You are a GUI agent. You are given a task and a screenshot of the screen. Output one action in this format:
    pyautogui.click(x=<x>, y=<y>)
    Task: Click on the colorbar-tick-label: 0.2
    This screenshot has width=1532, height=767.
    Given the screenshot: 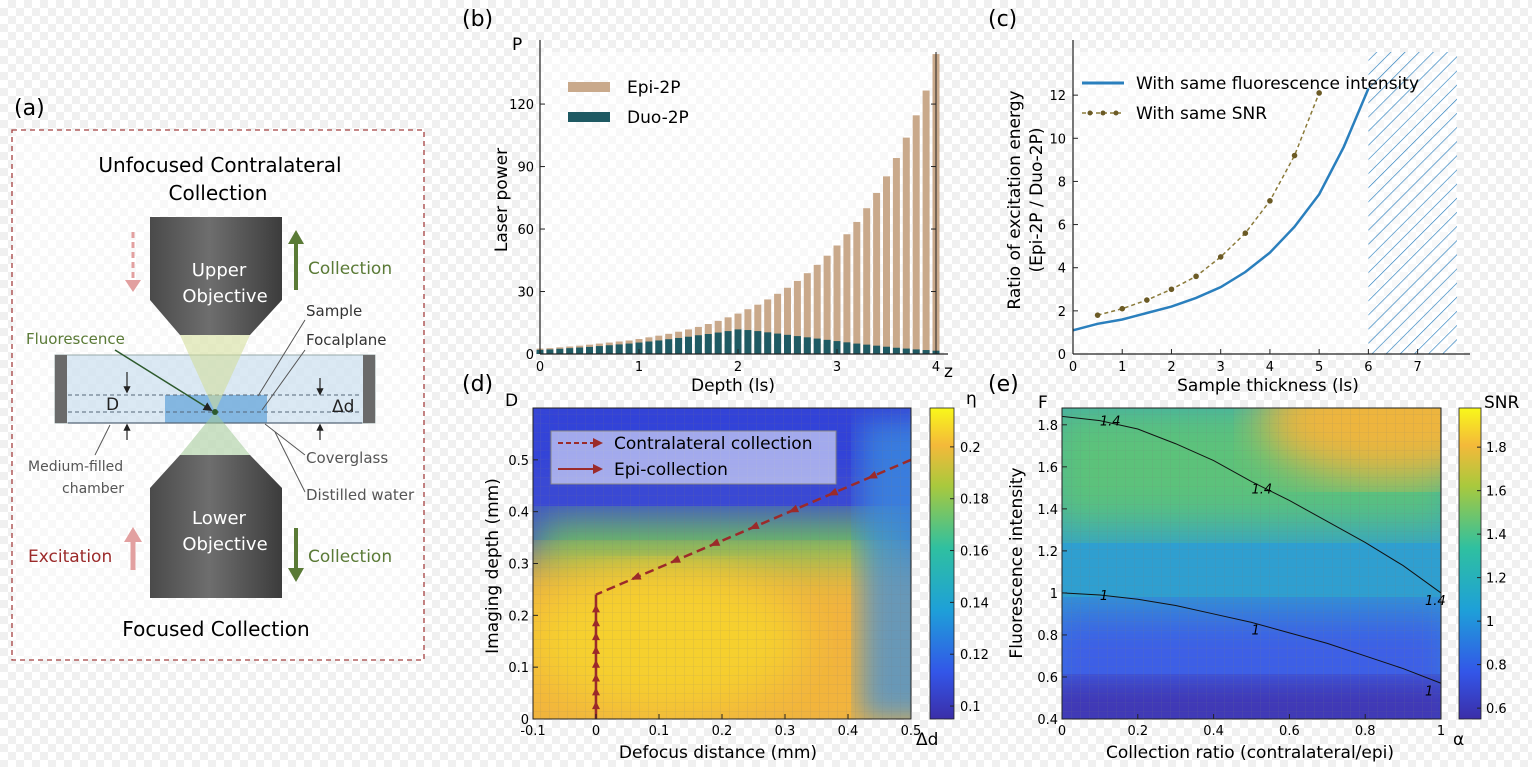 What is the action you would take?
    pyautogui.click(x=970, y=448)
    